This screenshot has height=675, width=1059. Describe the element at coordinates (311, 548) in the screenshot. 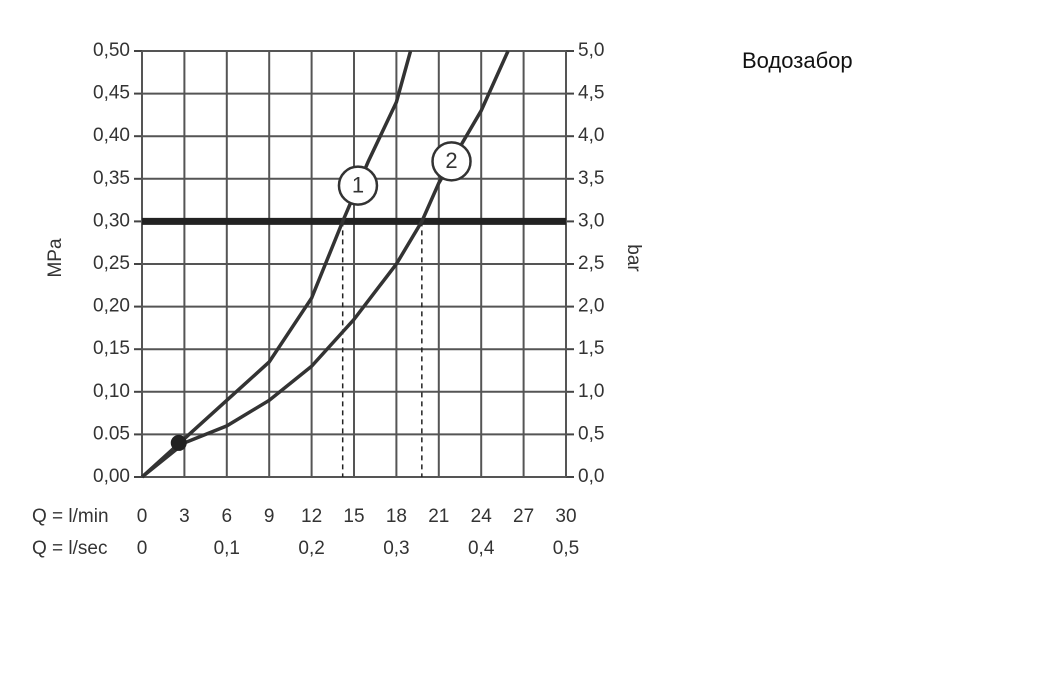

I see `x2-tick-label: 0,2` at that location.